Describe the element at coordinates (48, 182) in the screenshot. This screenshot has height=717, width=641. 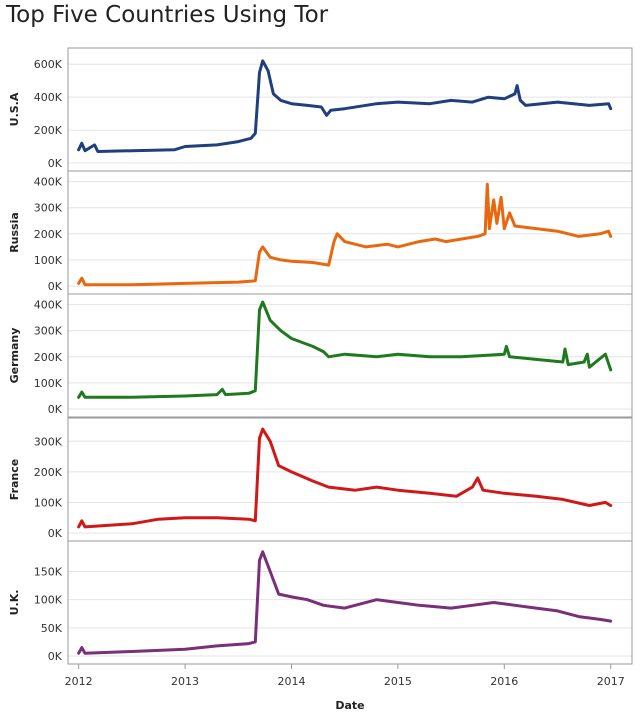
I see `y-tick-label-russia-4: 400K` at that location.